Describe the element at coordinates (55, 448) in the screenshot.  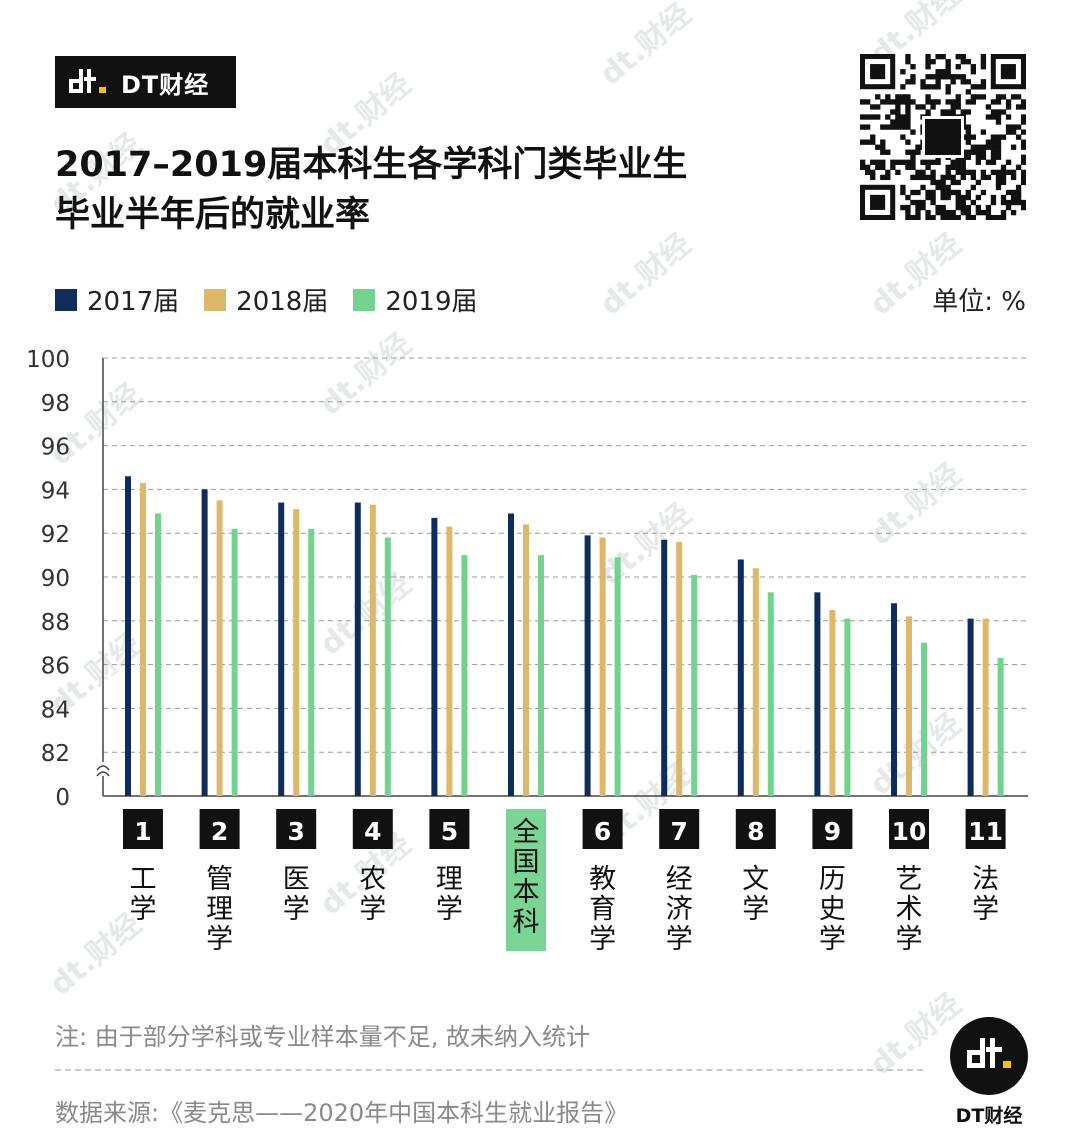
I see `y-tick-label: 96` at that location.